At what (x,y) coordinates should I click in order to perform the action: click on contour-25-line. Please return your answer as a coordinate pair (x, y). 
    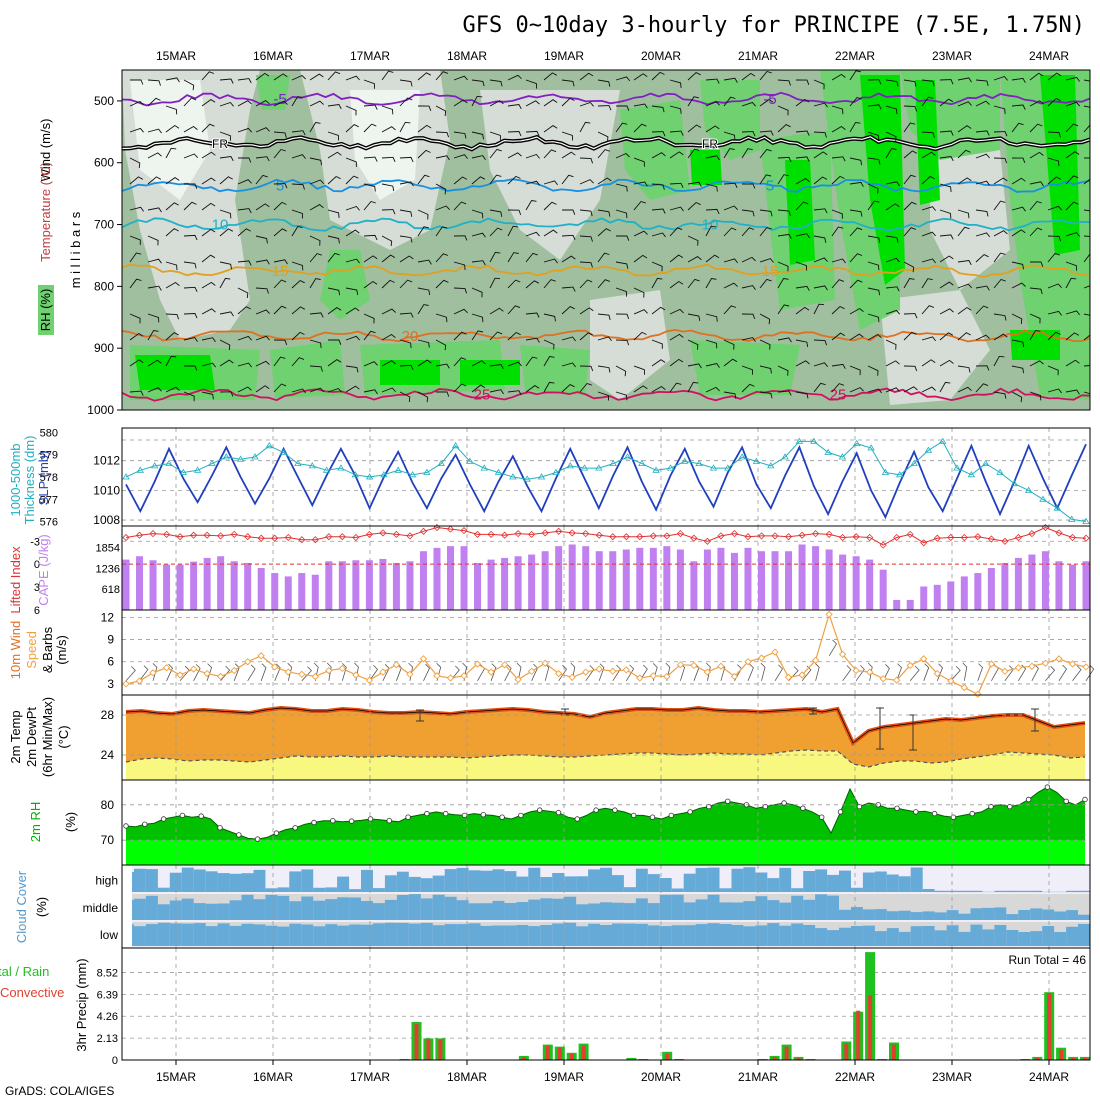
    Looking at the image, I should click on (606, 394).